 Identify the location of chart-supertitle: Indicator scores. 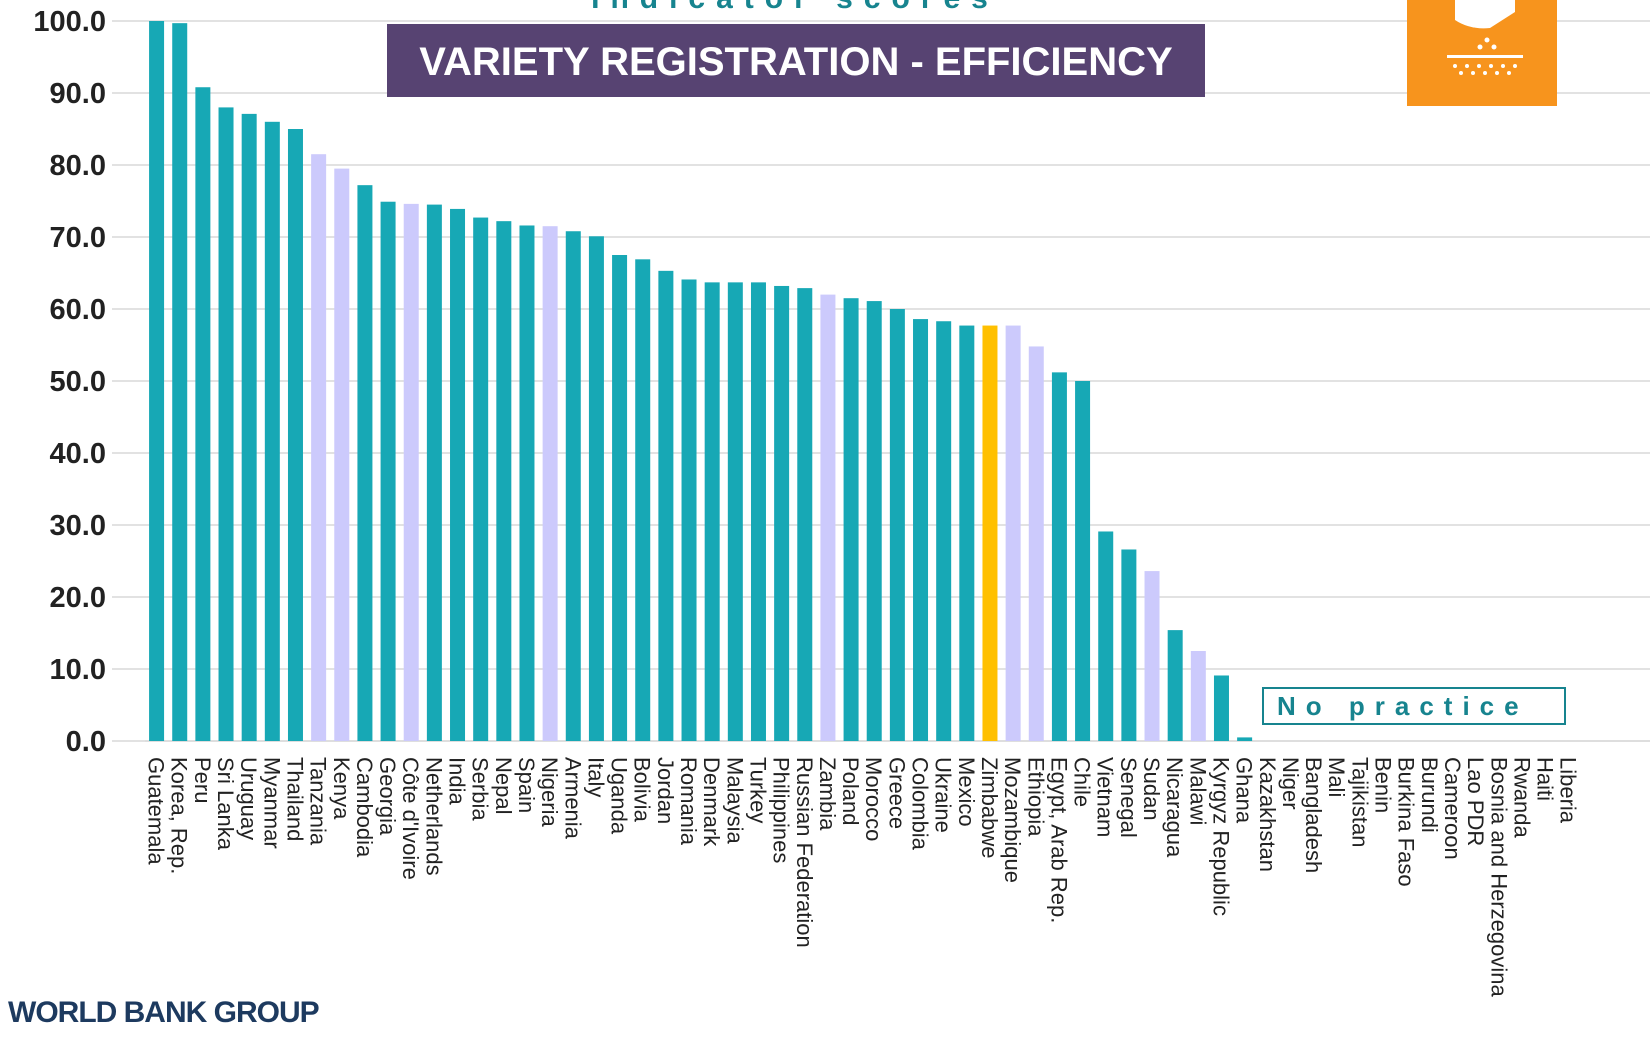
(795, 7).